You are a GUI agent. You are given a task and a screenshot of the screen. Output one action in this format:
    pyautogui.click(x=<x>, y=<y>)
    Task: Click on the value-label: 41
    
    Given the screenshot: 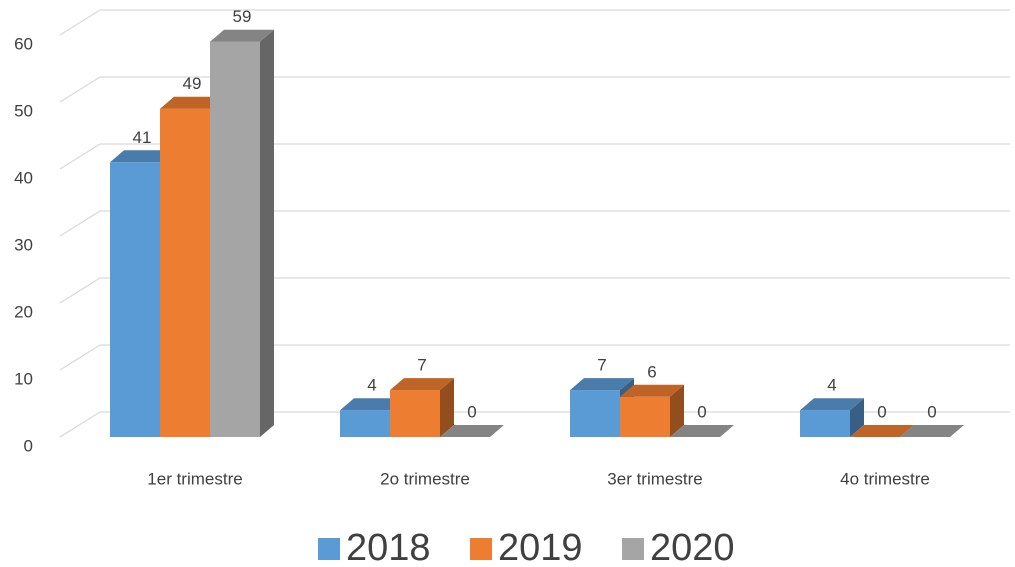 What is the action you would take?
    pyautogui.click(x=142, y=137)
    